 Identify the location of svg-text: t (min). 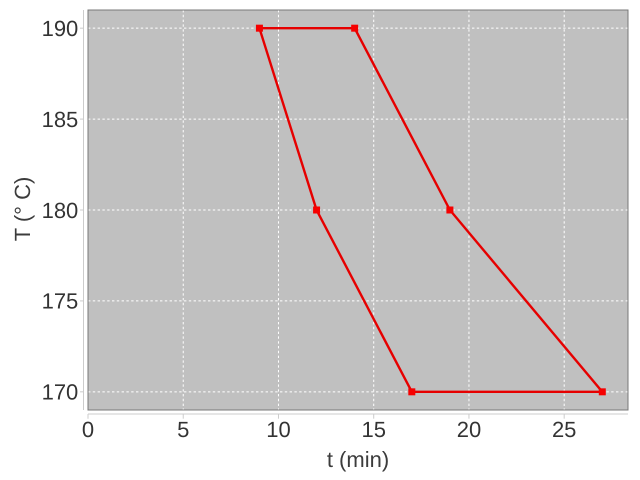
(358, 459).